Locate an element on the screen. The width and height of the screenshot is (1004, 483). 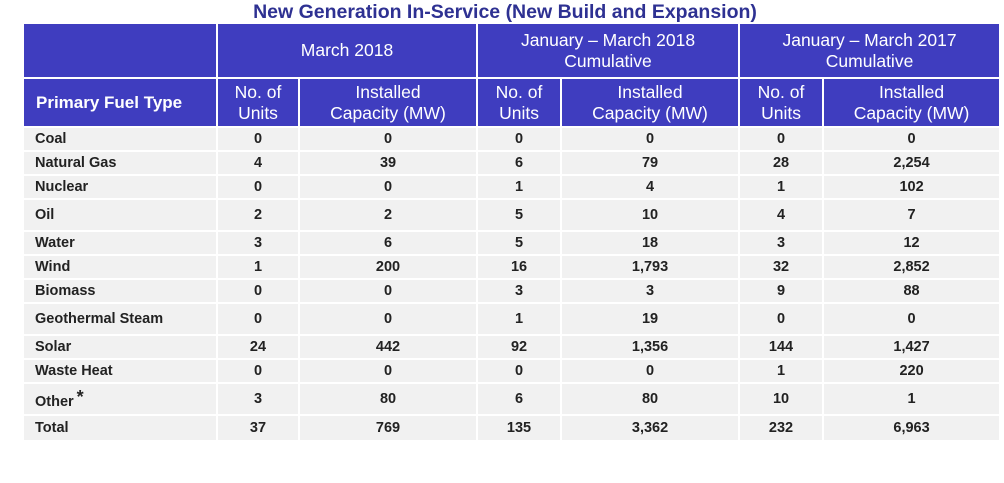
capacity-cell: 1,427 is located at coordinates (911, 346).